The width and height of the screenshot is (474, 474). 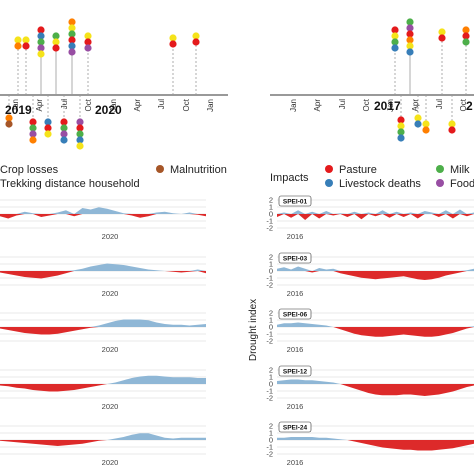 I want to click on drought-strip: 2016 210-1-2 SPEI-01, so click(x=370, y=218).